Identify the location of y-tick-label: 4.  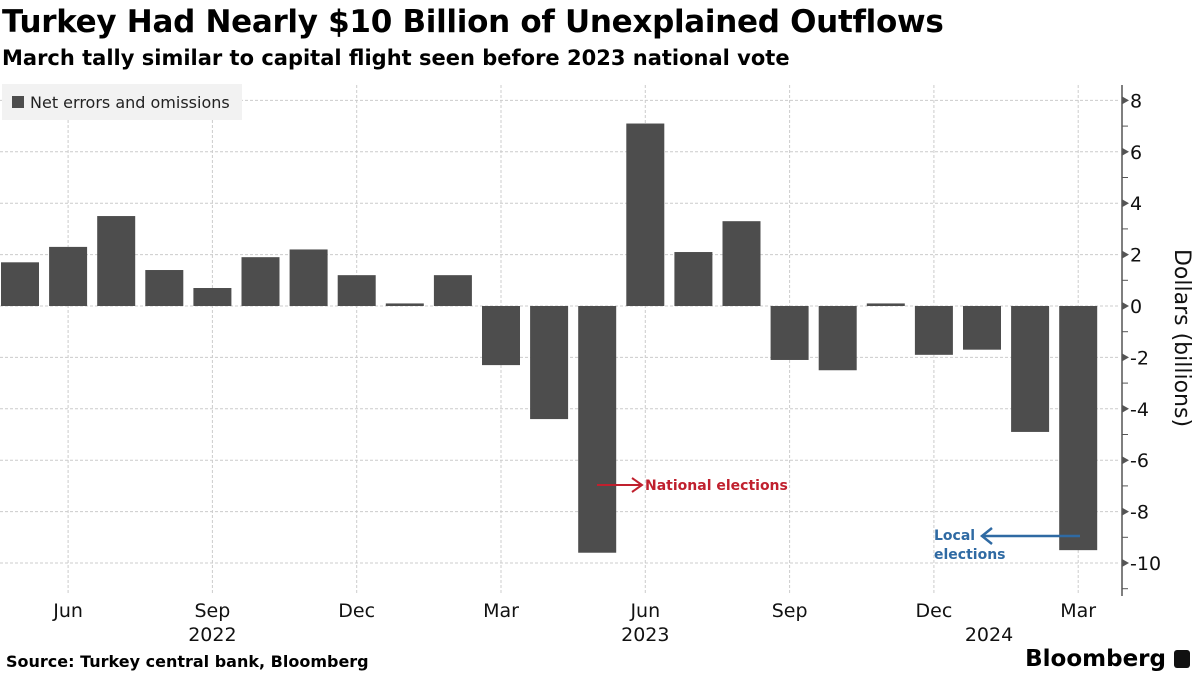
(1136, 204).